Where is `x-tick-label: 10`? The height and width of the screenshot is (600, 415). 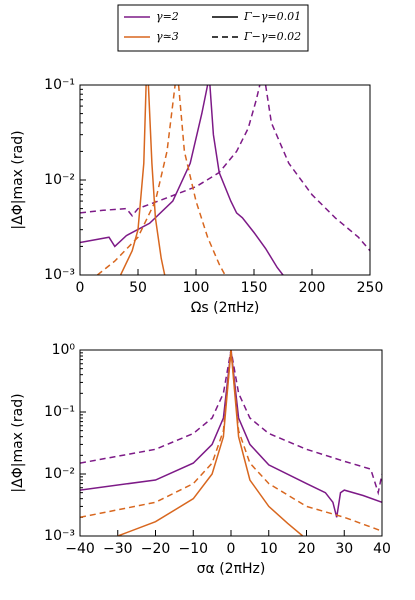
x-tick-label: 10 is located at coordinates (269, 549).